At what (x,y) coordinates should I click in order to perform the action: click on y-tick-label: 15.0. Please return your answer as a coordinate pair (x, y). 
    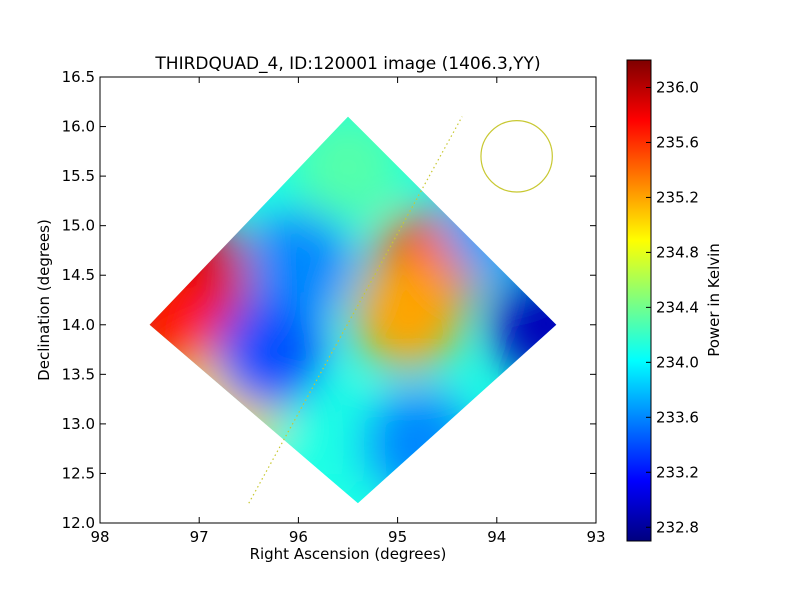
    Looking at the image, I should click on (78, 226).